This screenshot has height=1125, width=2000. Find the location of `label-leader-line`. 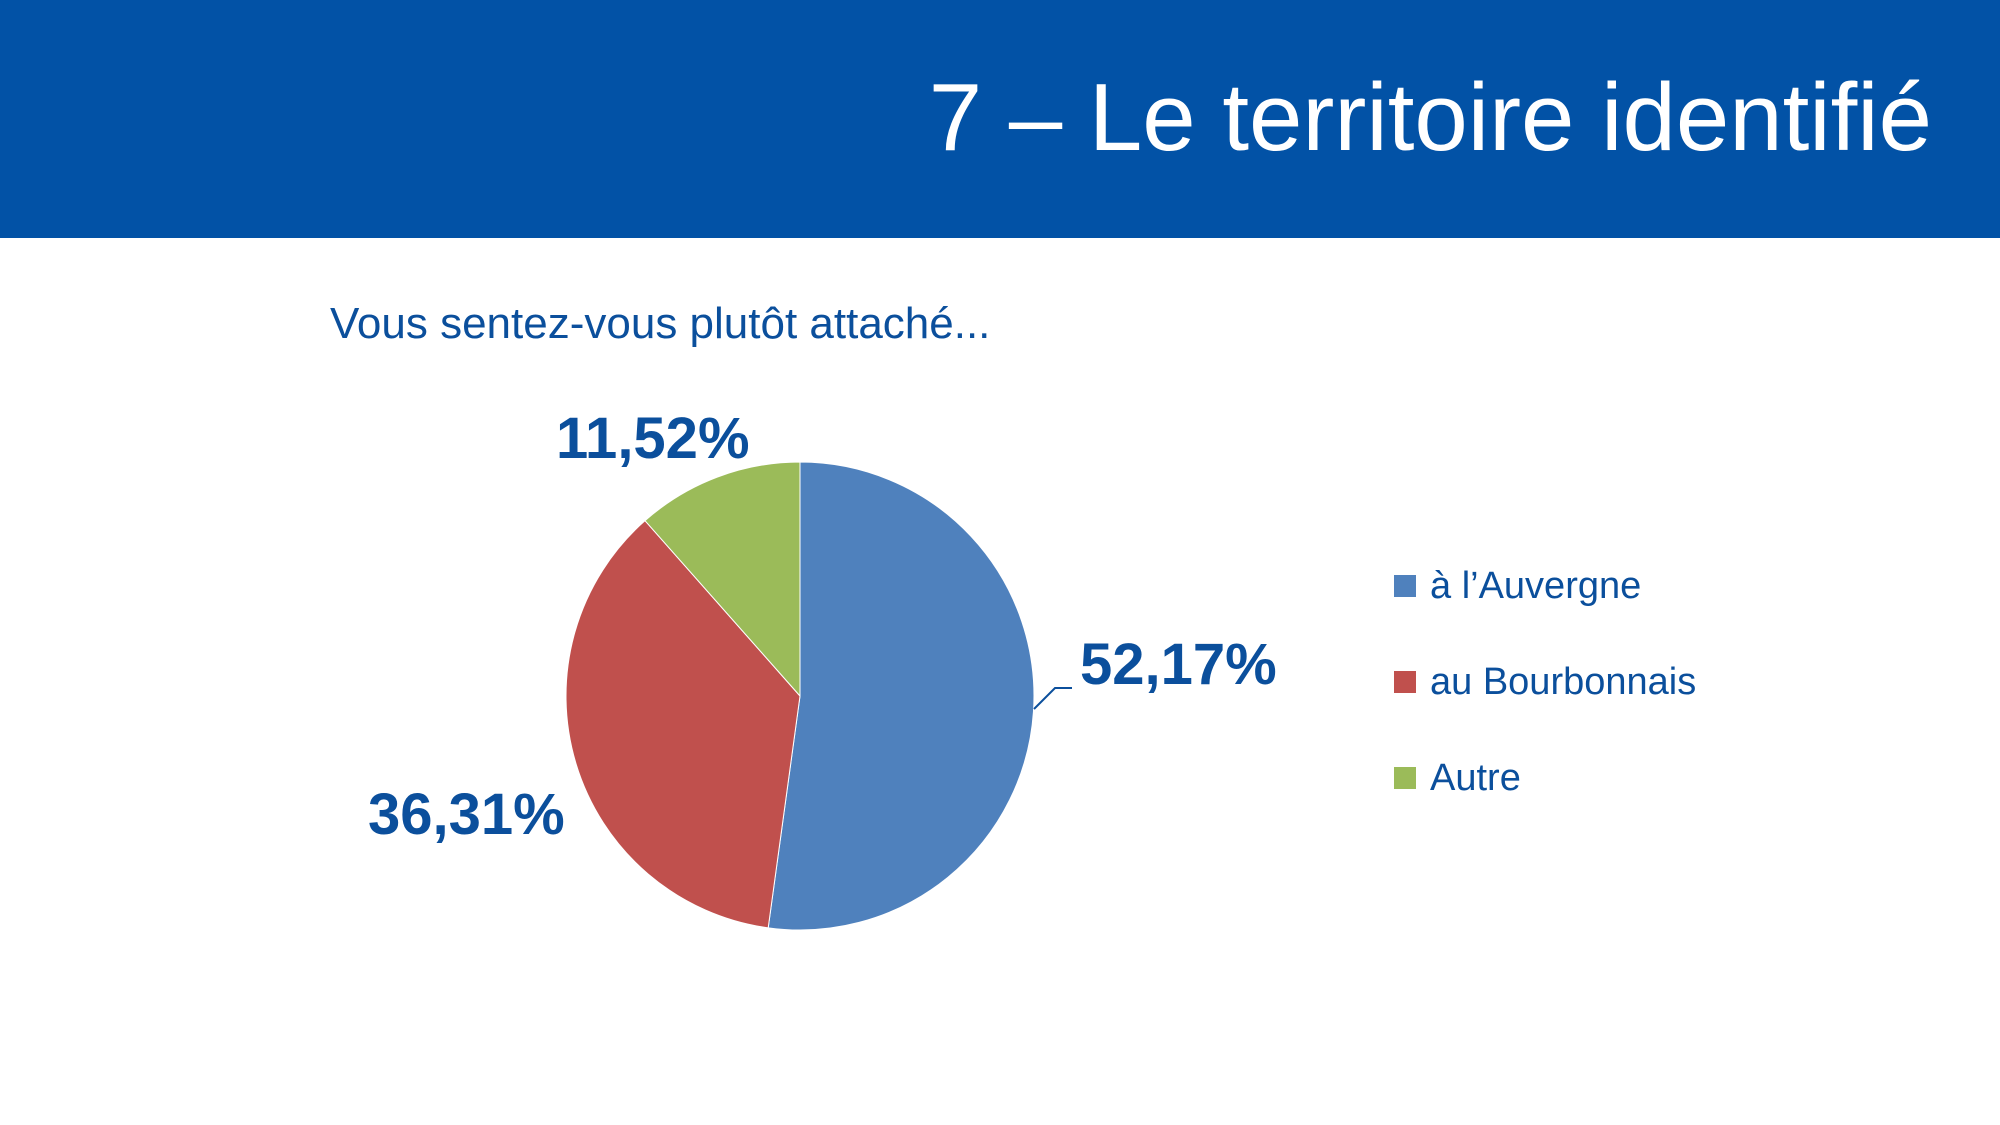

label-leader-line is located at coordinates (1052, 698).